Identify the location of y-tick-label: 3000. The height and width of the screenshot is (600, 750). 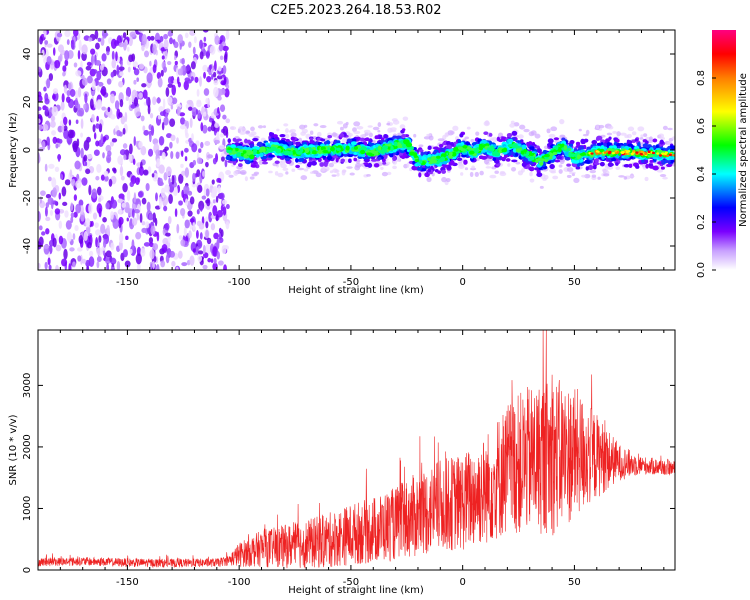
(27, 385).